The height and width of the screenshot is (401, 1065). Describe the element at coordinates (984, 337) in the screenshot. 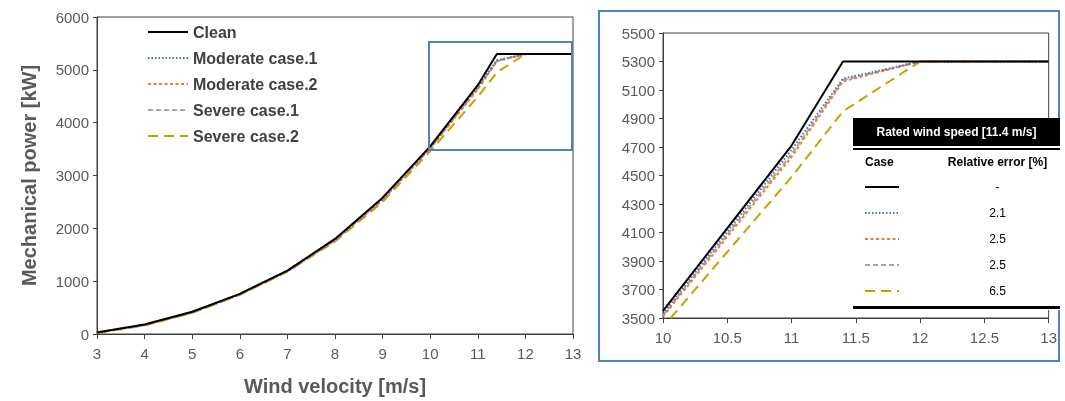

I see `x-tick-label: 12.5` at that location.